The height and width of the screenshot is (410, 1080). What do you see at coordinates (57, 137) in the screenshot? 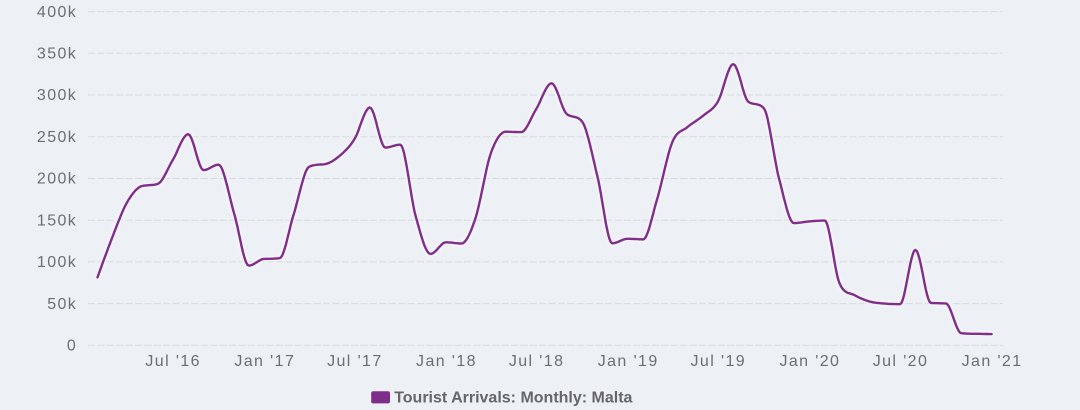
I see `svg-text: 250k` at bounding box center [57, 137].